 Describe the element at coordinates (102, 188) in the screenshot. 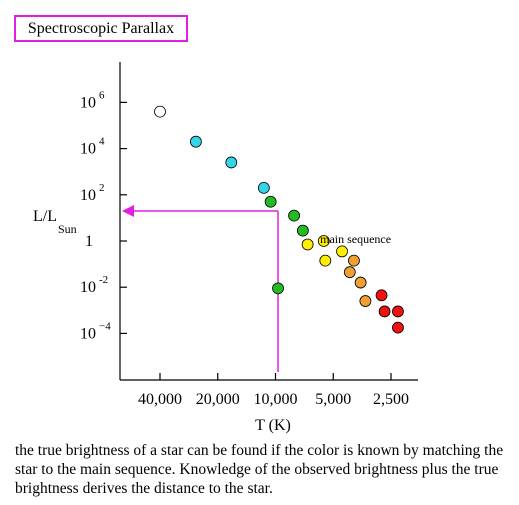

I see `y-tick-exponent: 2` at that location.